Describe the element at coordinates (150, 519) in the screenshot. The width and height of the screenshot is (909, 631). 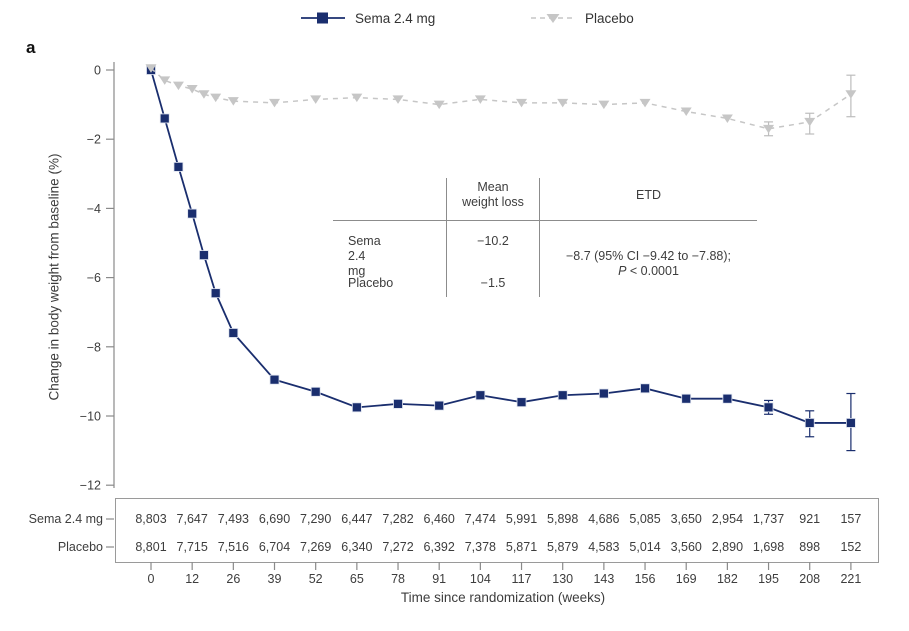
I see `svg-text: 8,803` at that location.